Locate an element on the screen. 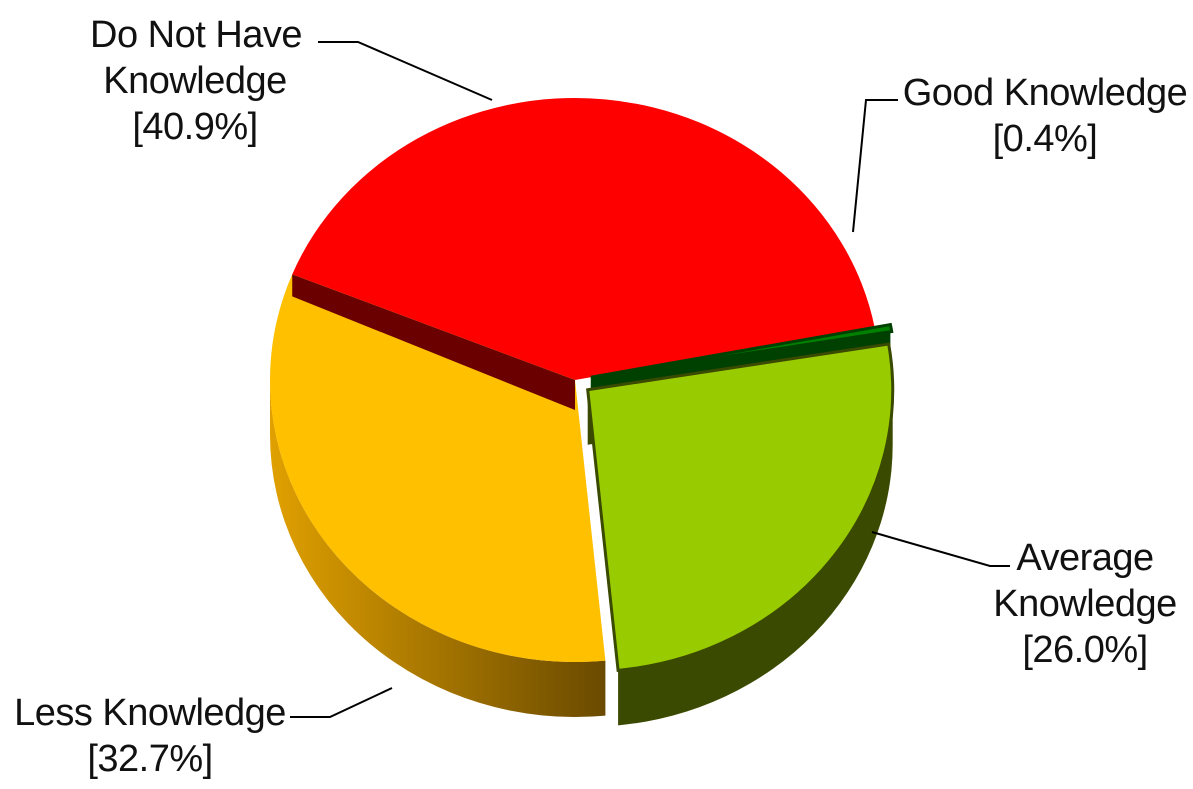 Image resolution: width=1193 pixels, height=789 pixels. slice-average-knowledge is located at coordinates (740, 507).